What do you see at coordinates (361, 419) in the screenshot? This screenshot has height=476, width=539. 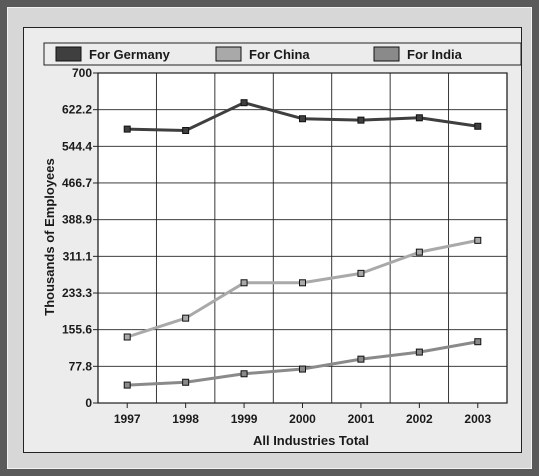 I see `x-tick-label: 2001` at bounding box center [361, 419].